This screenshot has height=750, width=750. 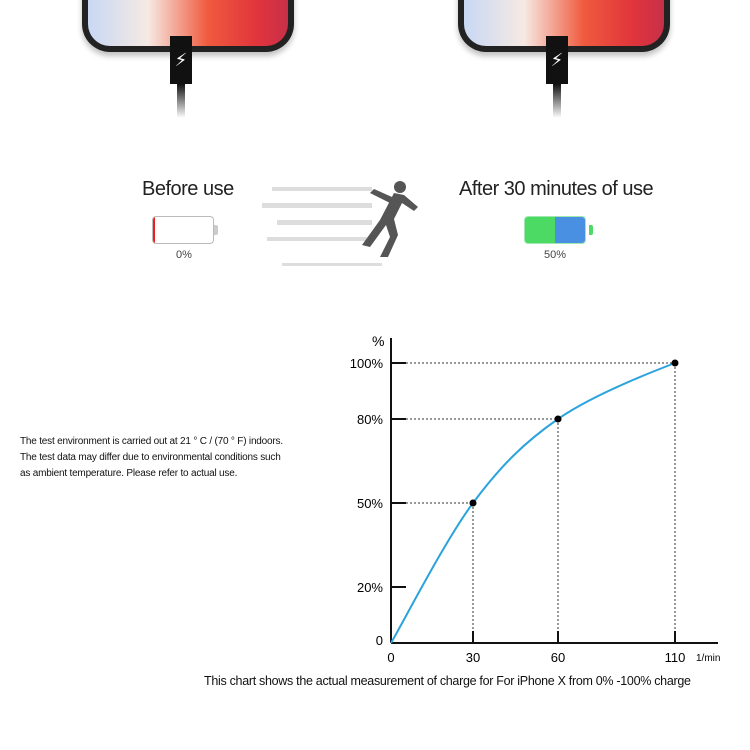 I want to click on x-tick-label: 30, so click(x=473, y=657).